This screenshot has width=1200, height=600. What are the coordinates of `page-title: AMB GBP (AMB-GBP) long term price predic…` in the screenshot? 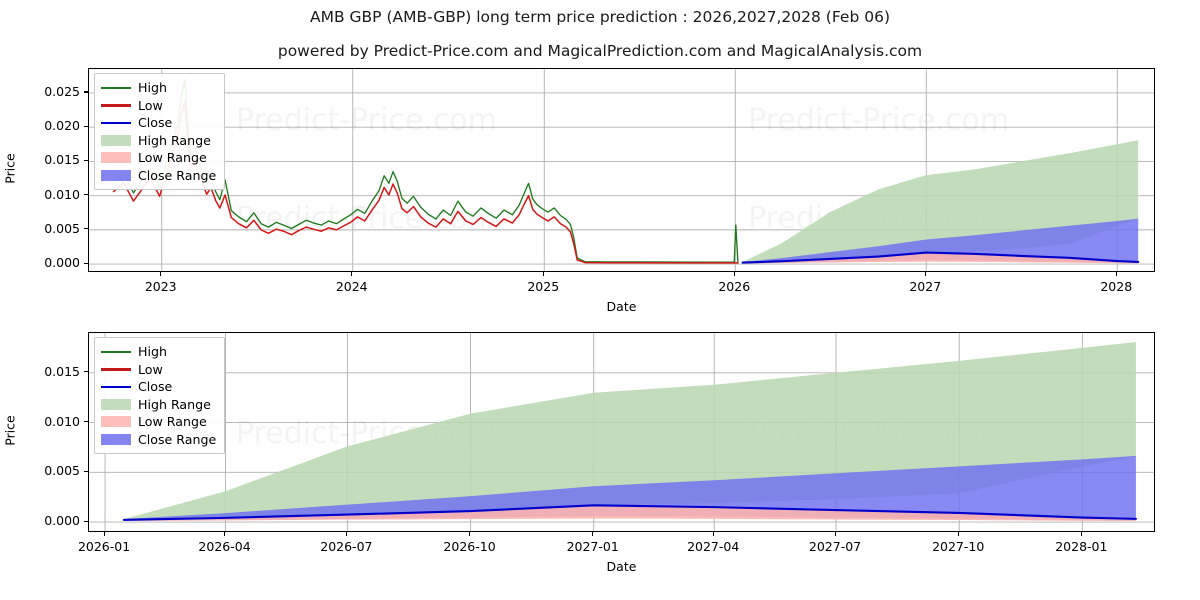 It's located at (599, 17).